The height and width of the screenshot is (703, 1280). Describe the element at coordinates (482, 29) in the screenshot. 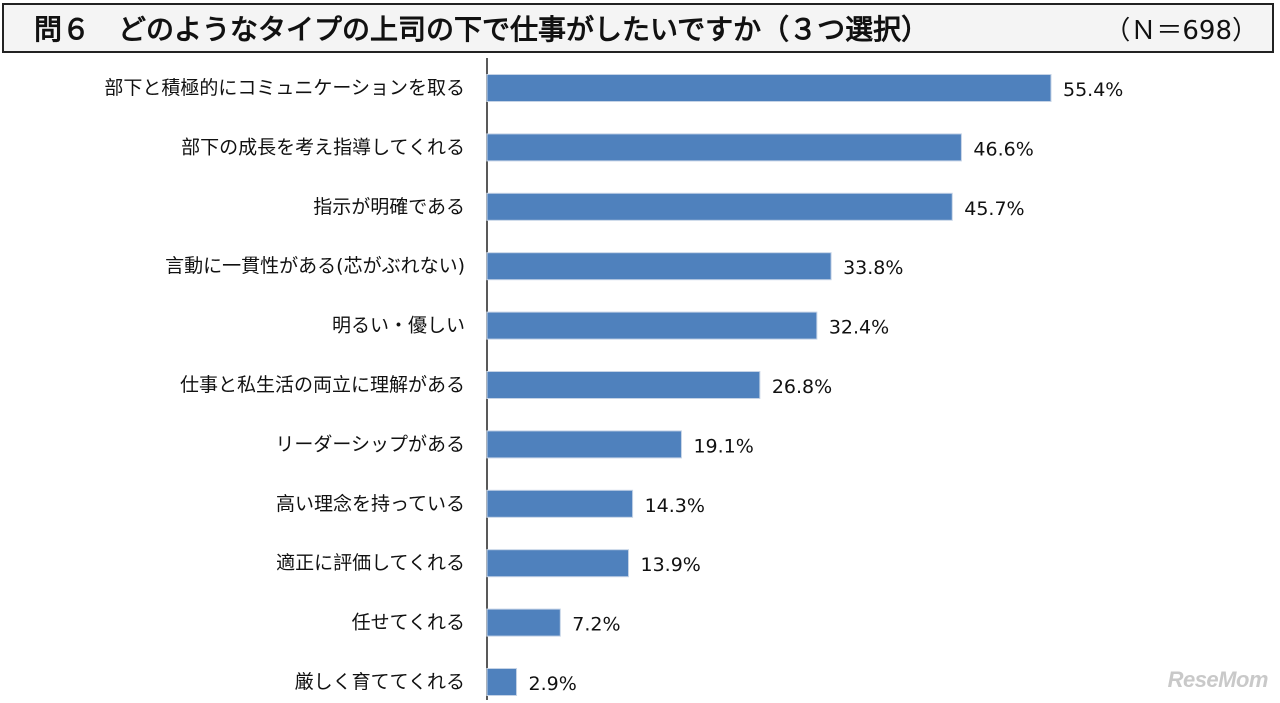

I see `chart-title: 問６ どのようなタイプの上司の下で仕事がしたいですか（３つ選択）` at that location.